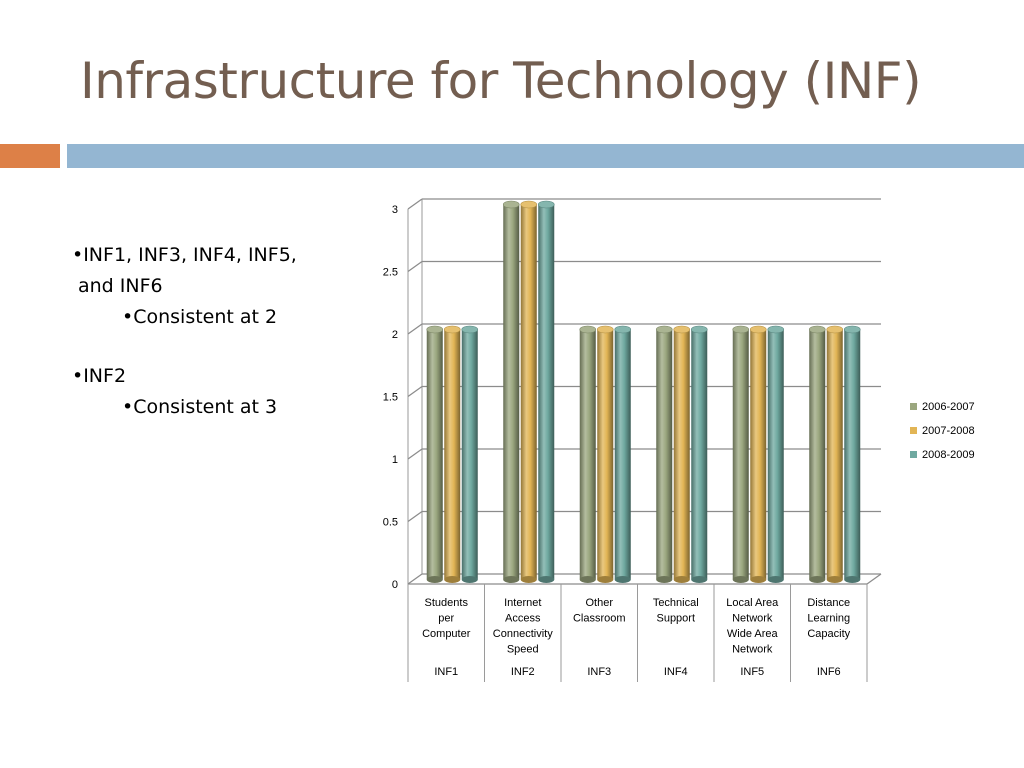 This screenshot has height=768, width=1024. What do you see at coordinates (752, 672) in the screenshot?
I see `x-category-code: INF5` at bounding box center [752, 672].